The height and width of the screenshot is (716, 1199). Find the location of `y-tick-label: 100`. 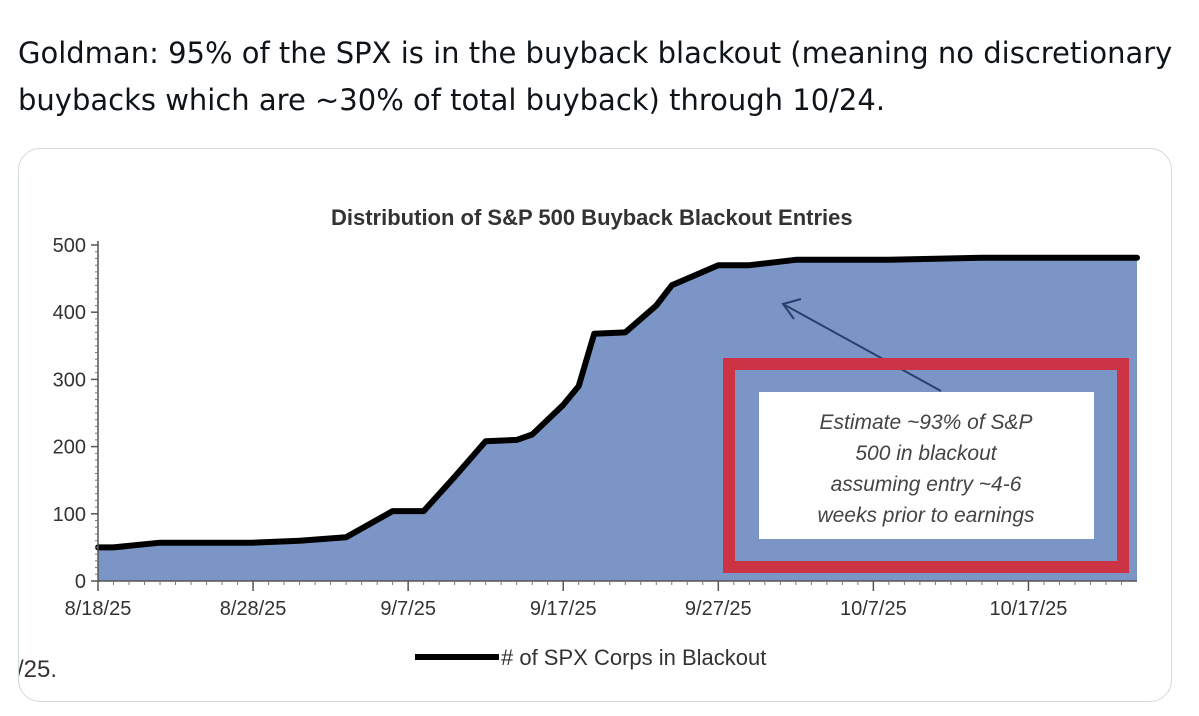

y-tick-label: 100 is located at coordinates (69, 515).